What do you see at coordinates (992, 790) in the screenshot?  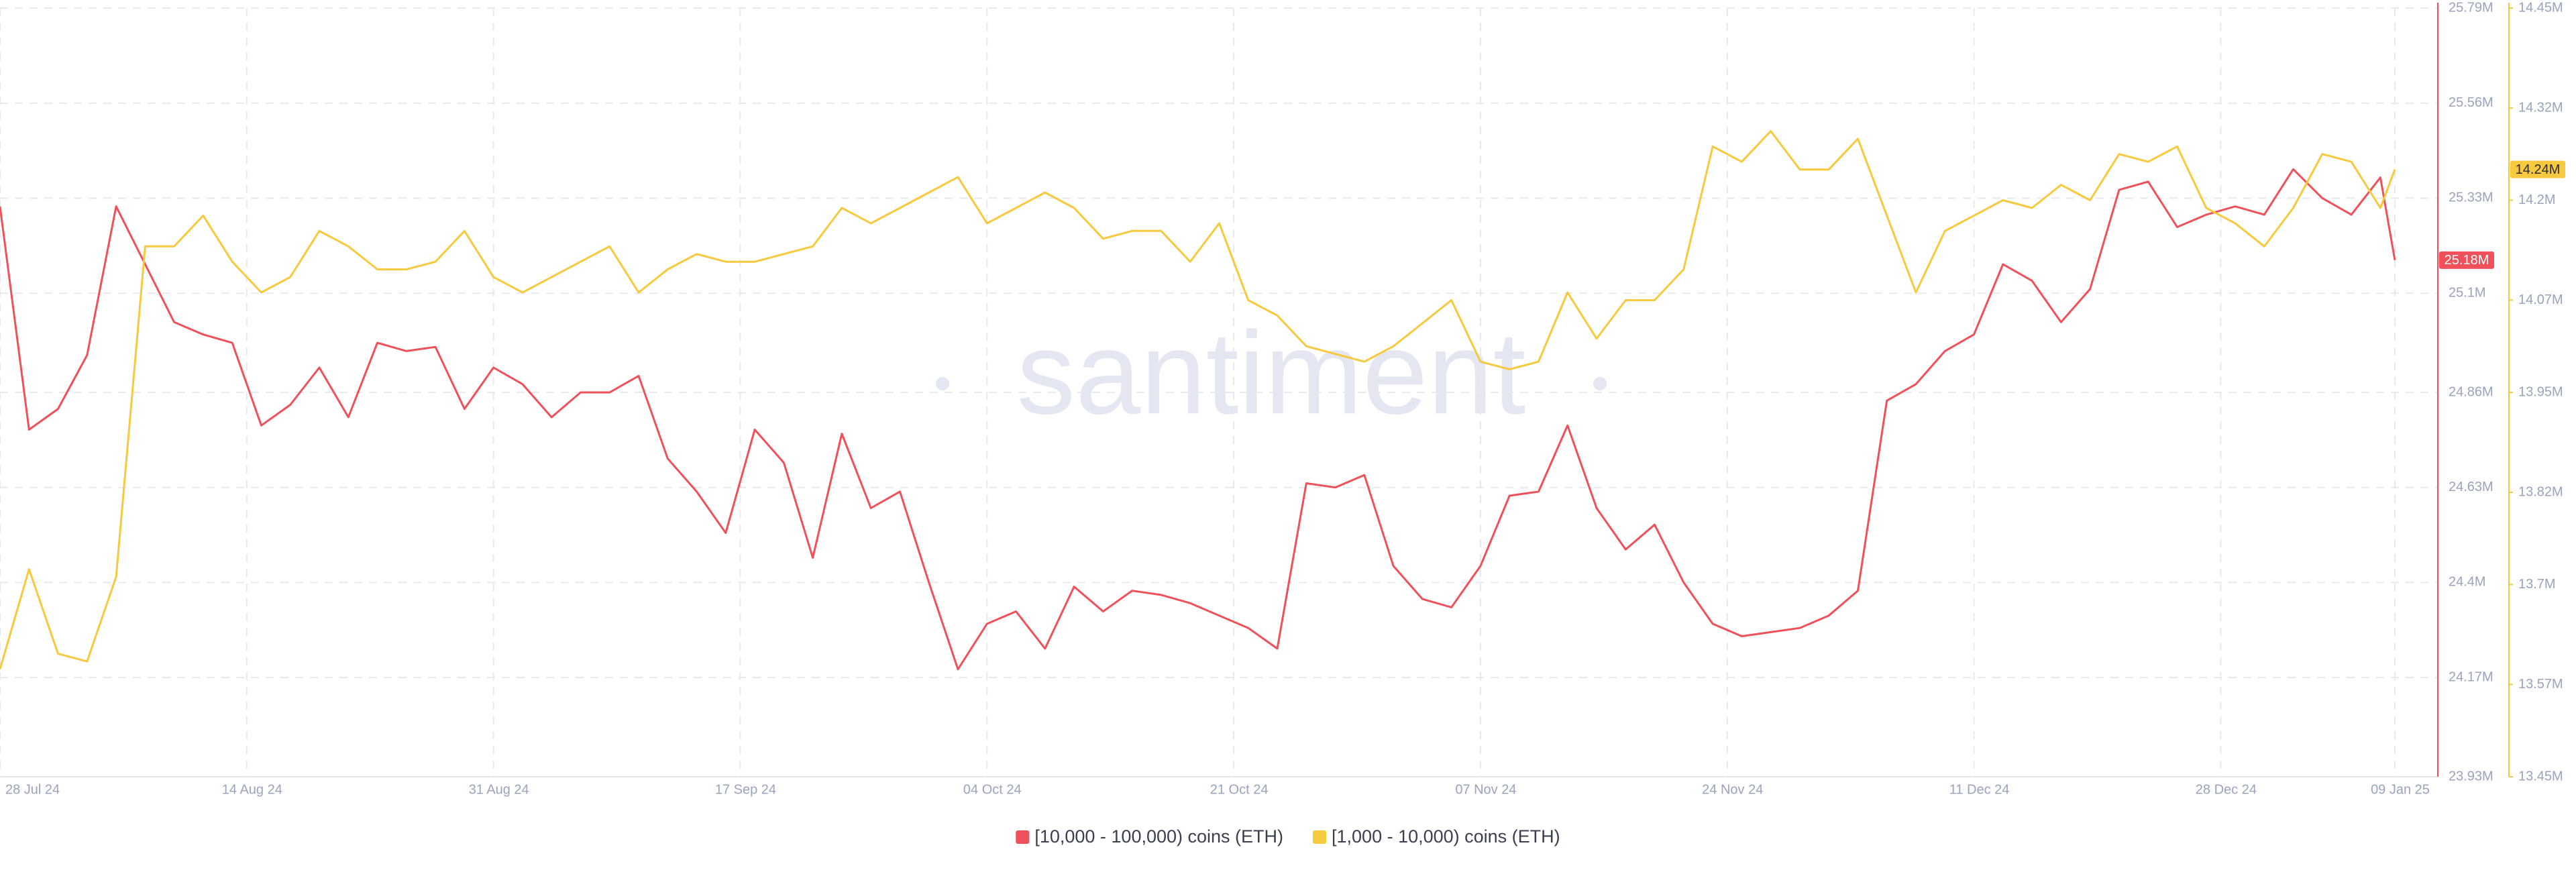 I see `x-tick-label: 04 Oct 24` at bounding box center [992, 790].